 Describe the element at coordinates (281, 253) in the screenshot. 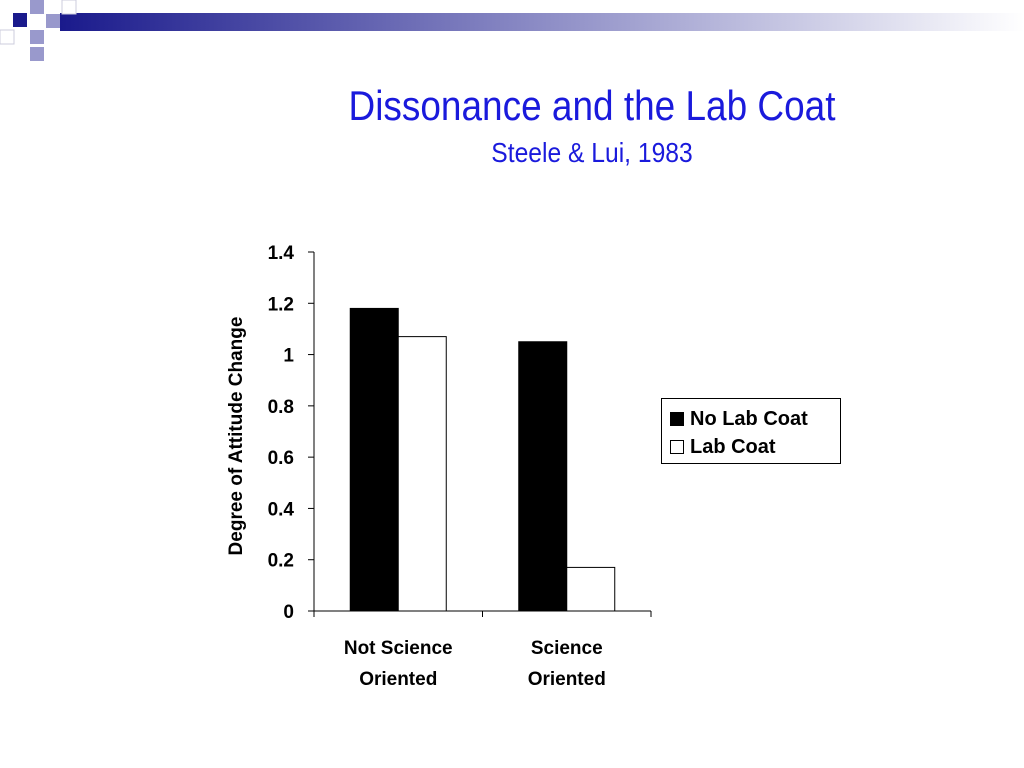

I see `y-tick-label: 1.4` at that location.